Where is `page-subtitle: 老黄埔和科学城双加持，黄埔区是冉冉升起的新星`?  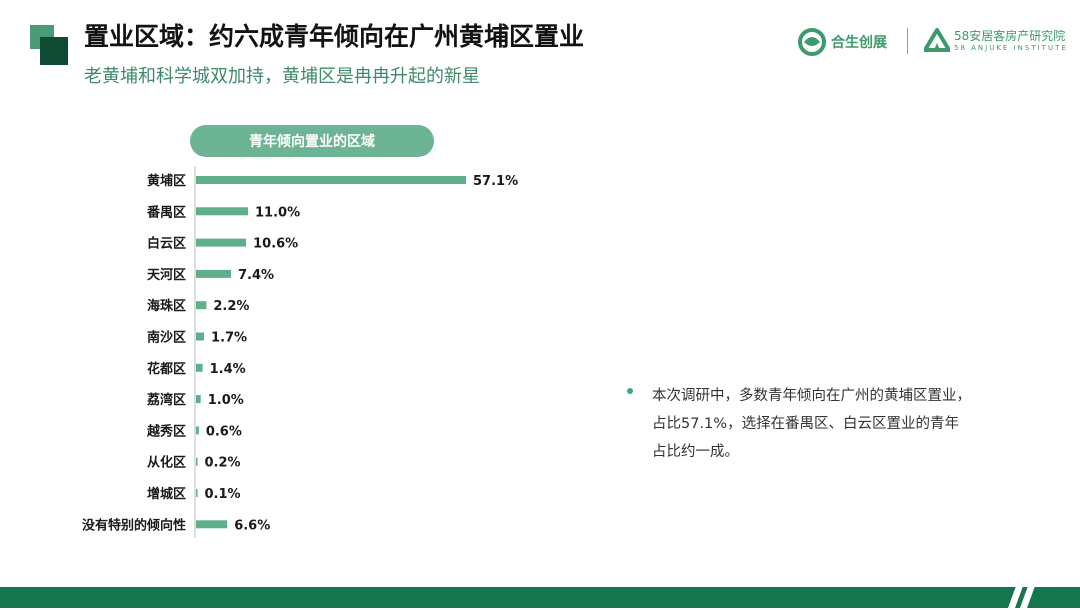 page-subtitle: 老黄埔和科学城双加持，黄埔区是冉冉升起的新星 is located at coordinates (282, 76).